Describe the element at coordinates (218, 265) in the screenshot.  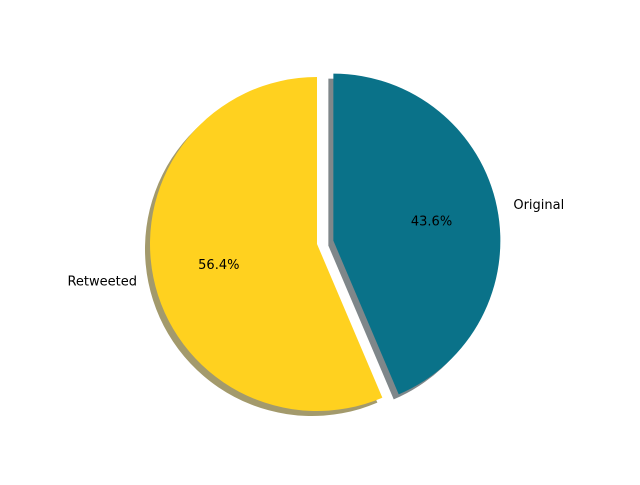
I see `slice-percent-retweeted: 56.4%` at that location.